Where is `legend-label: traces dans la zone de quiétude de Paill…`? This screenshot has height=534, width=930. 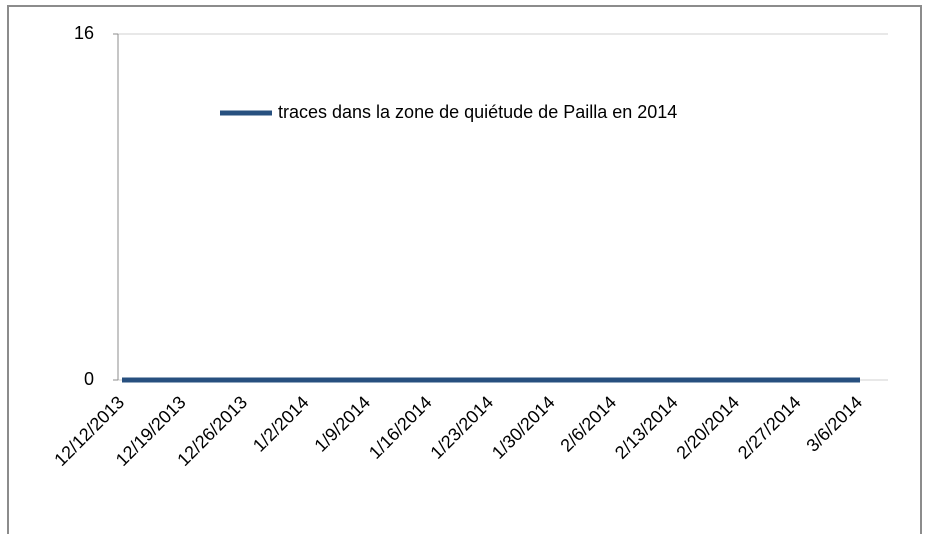
legend-label: traces dans la zone de quiétude de Paill… is located at coordinates (477, 112).